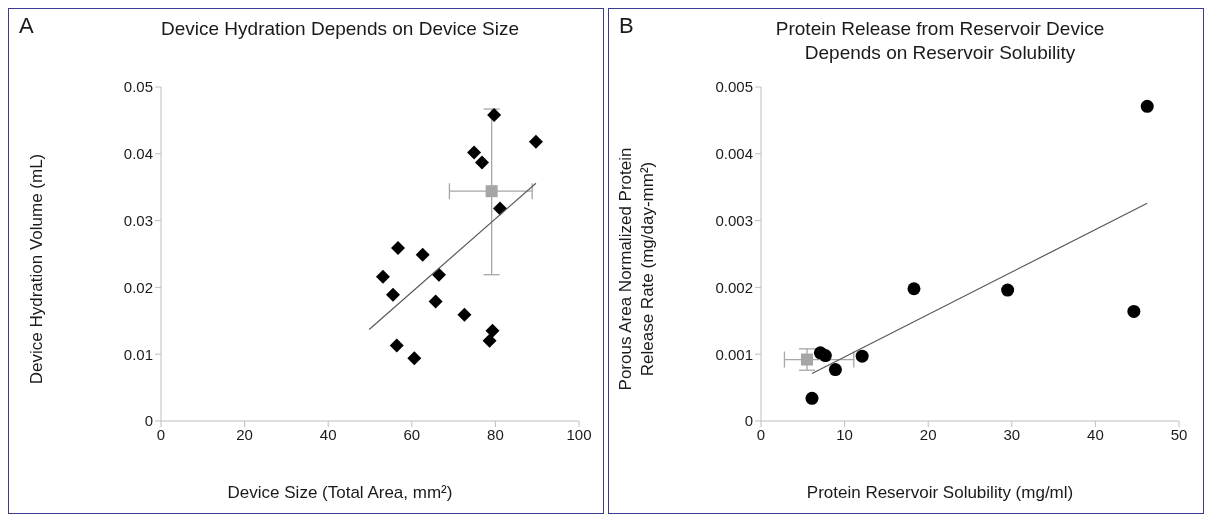 The width and height of the screenshot is (1212, 524). I want to click on x-axis-title: Device Size (Total Area, mm²), so click(340, 493).